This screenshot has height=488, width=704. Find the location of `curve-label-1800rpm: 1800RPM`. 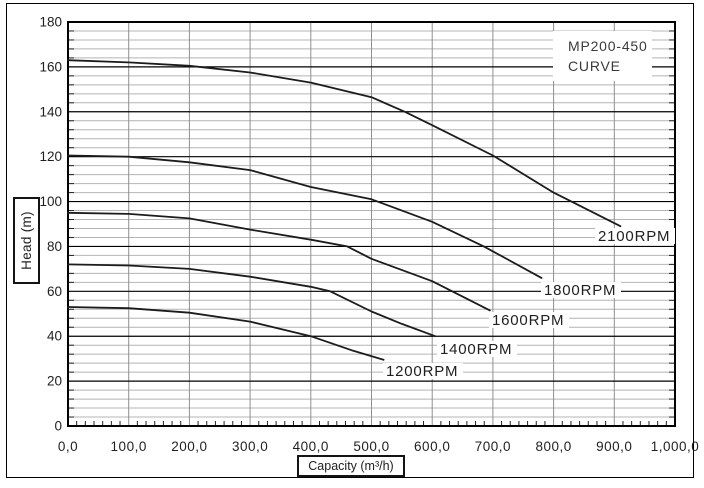

curve-label-1800rpm: 1800RPM is located at coordinates (580, 290).